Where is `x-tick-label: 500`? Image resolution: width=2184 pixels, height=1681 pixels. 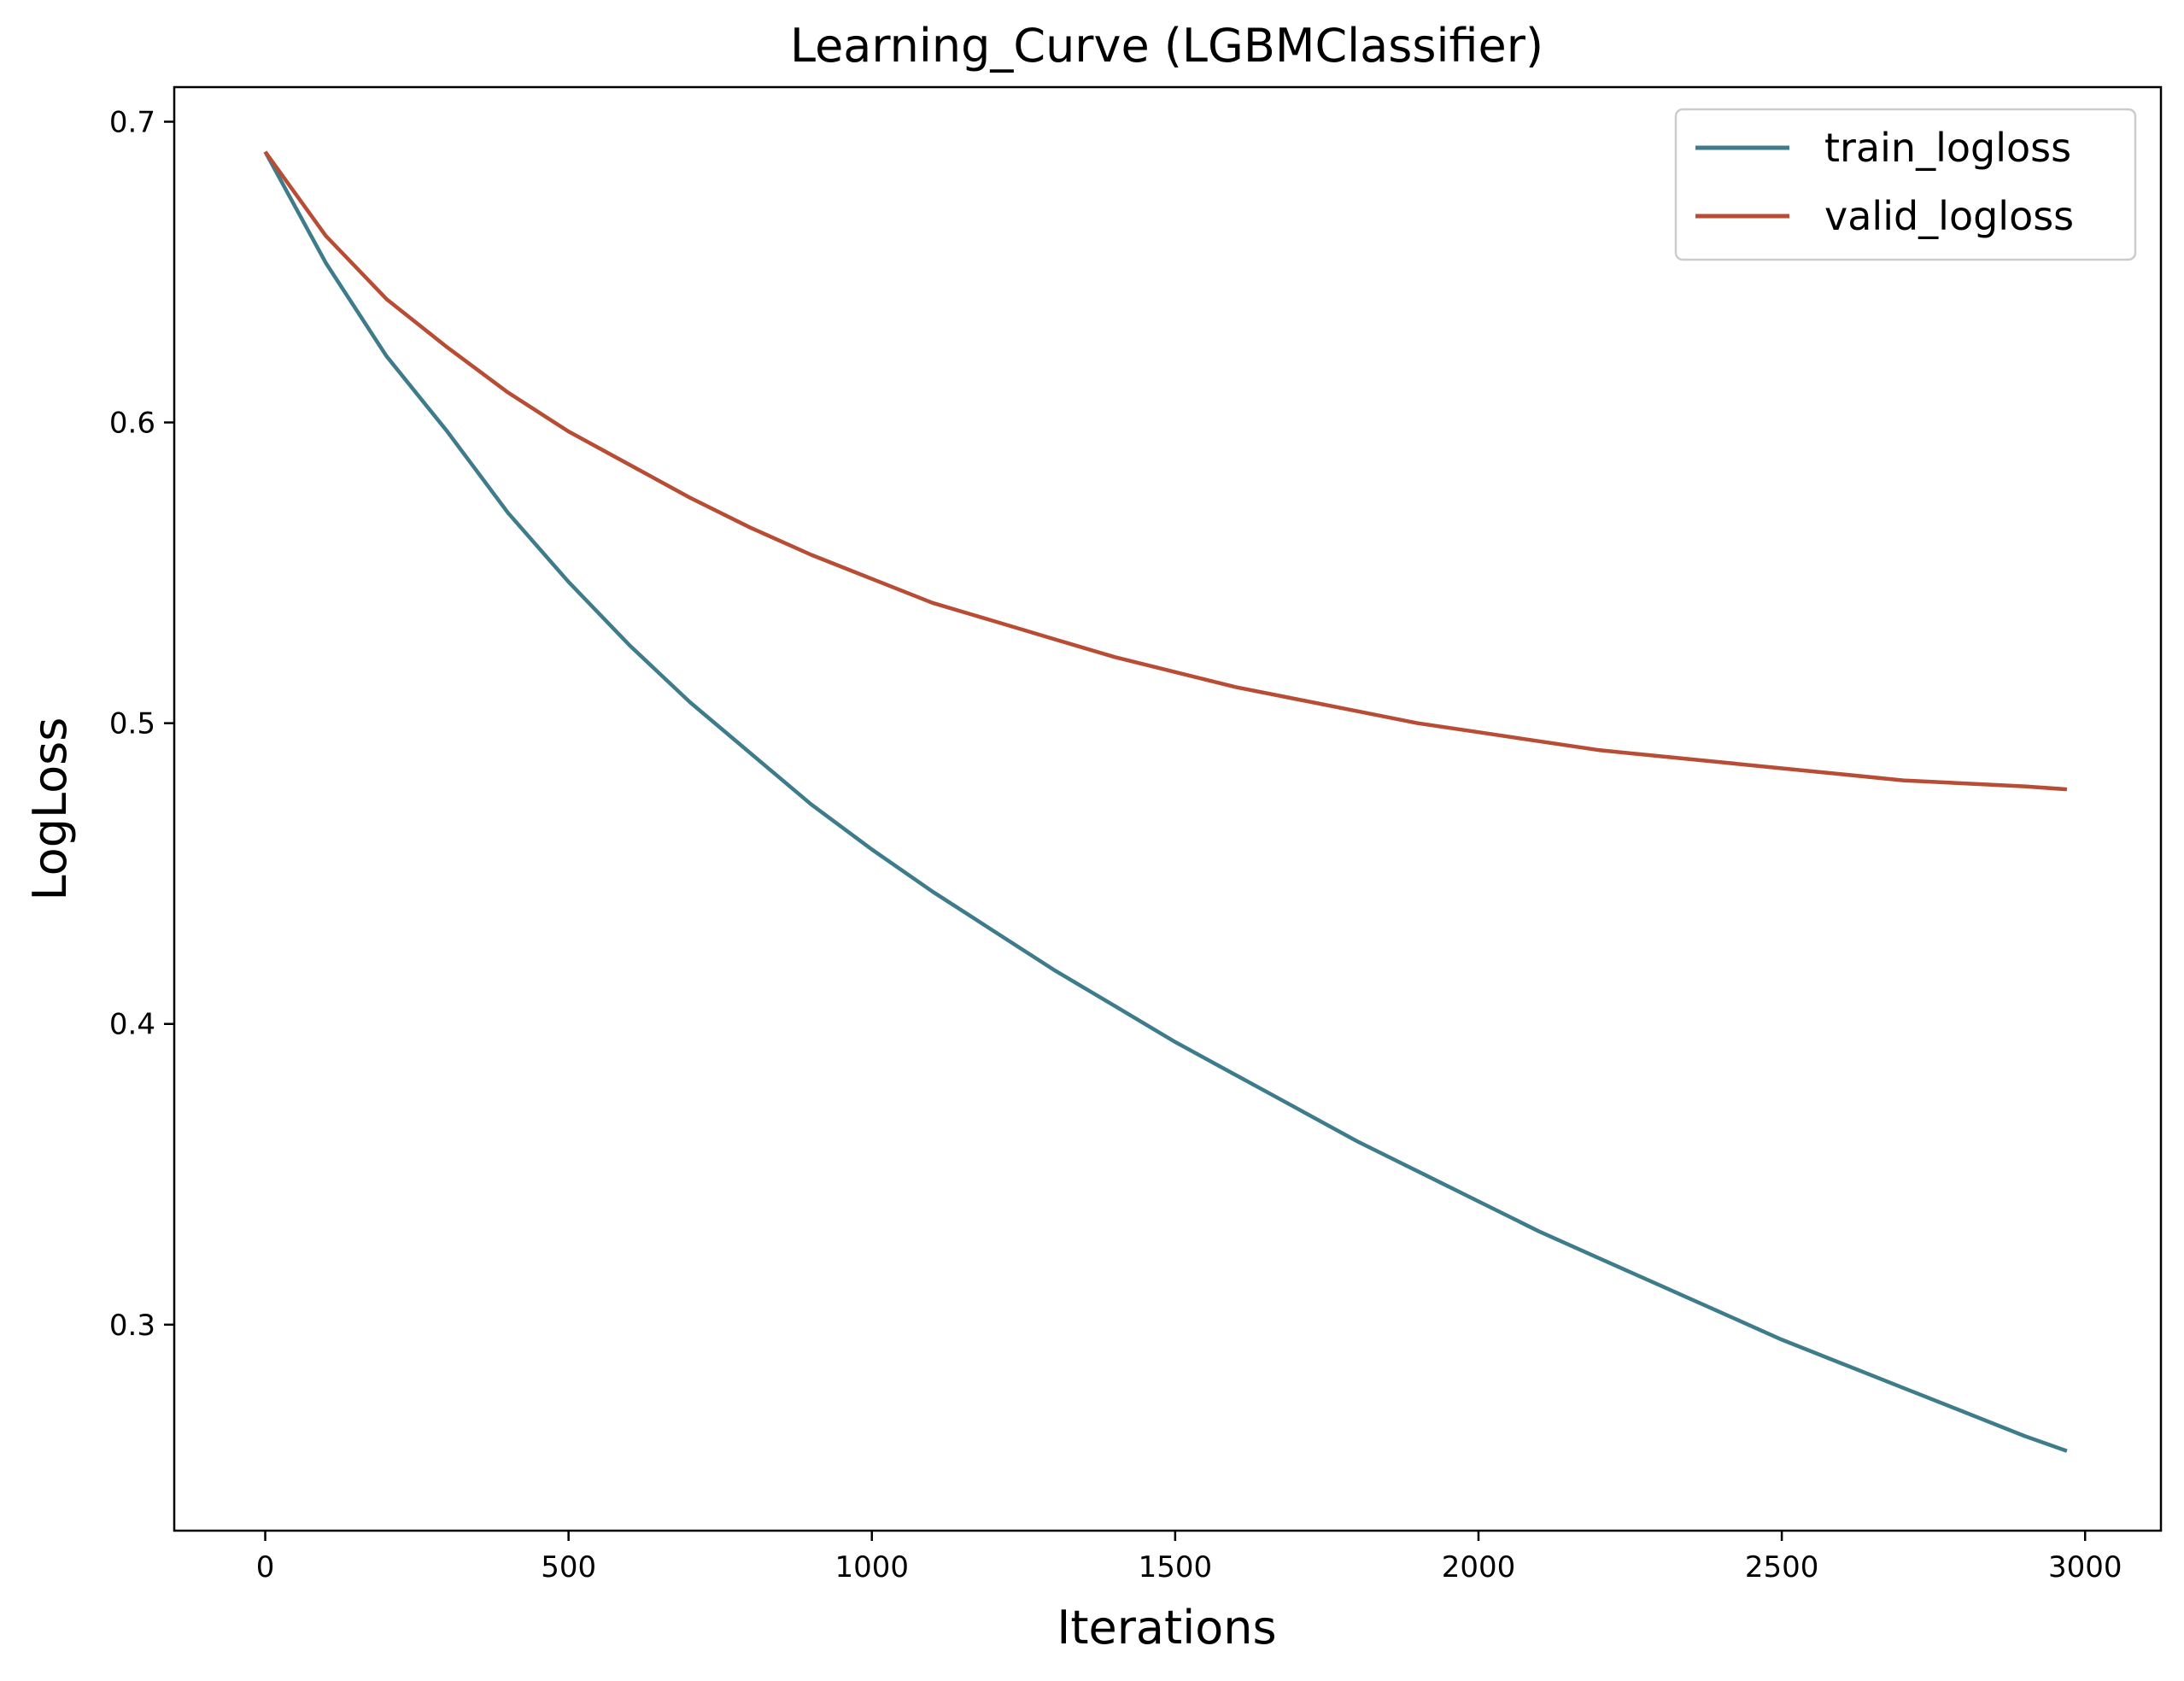
x-tick-label: 500 is located at coordinates (568, 1567).